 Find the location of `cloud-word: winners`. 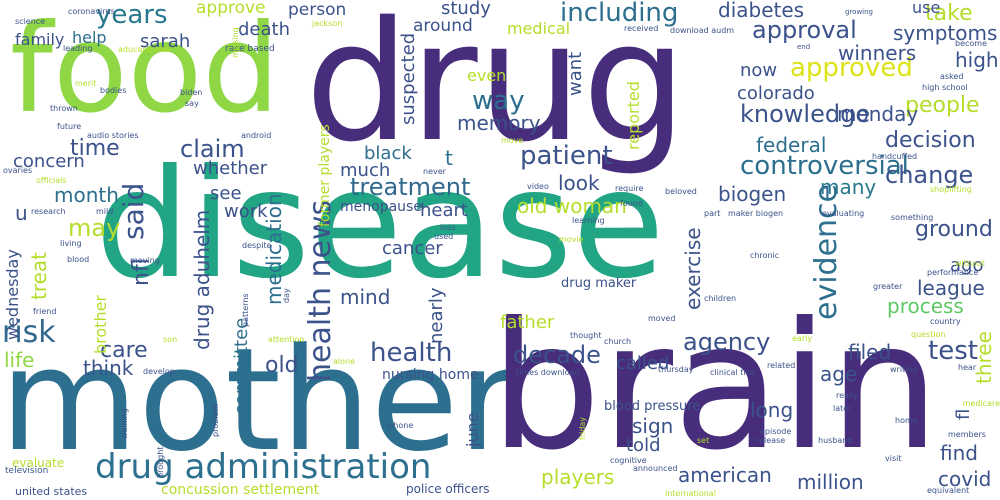

cloud-word: winners is located at coordinates (877, 53).